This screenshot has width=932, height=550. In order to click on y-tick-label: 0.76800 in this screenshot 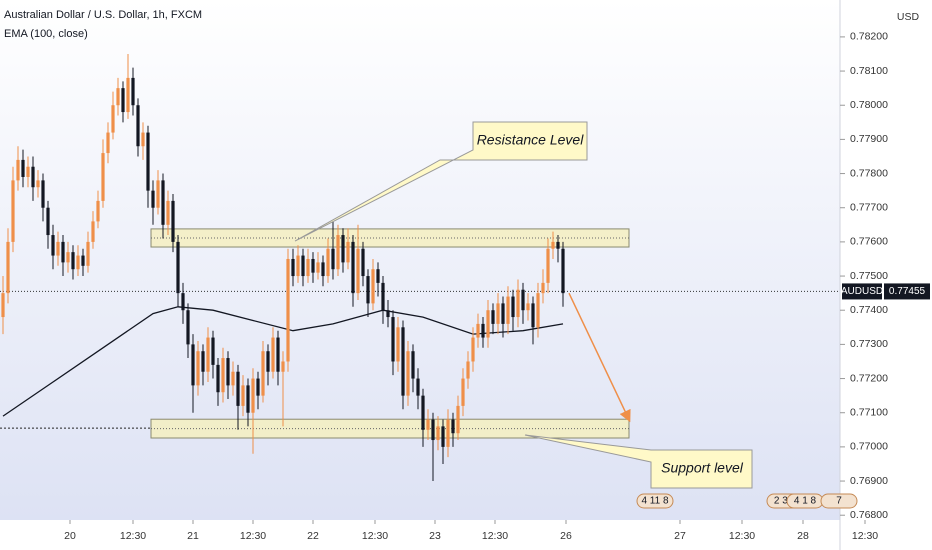, I will do `click(869, 515)`.